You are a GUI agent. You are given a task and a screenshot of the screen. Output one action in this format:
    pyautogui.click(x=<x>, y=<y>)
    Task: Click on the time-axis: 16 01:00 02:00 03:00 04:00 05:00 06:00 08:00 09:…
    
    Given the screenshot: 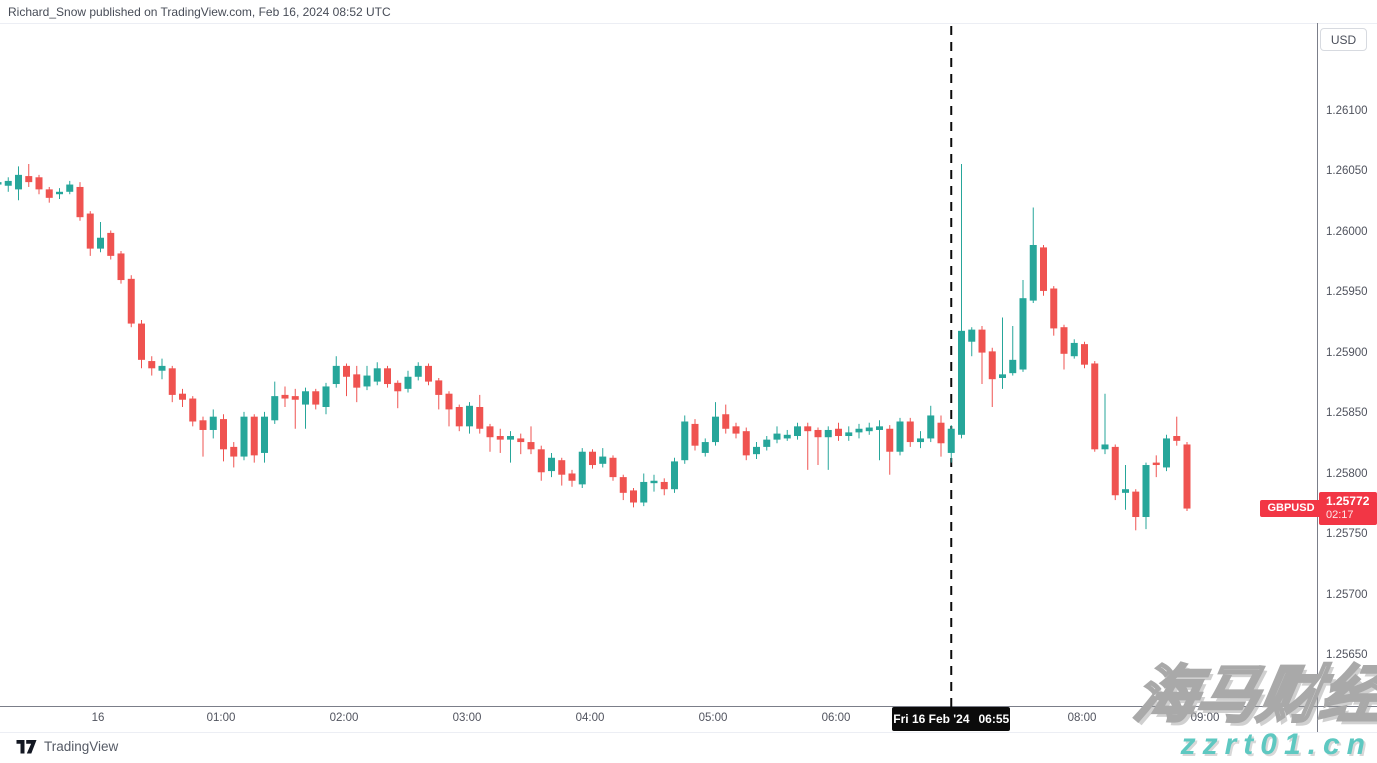 What is the action you would take?
    pyautogui.click(x=658, y=719)
    